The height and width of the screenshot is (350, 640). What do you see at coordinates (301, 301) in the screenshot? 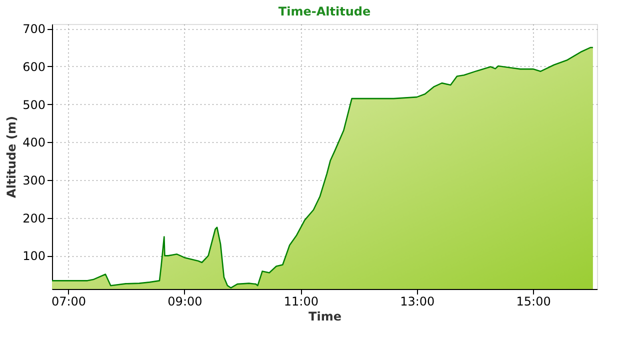
I see `x-tick-label: 11:00` at bounding box center [301, 301].